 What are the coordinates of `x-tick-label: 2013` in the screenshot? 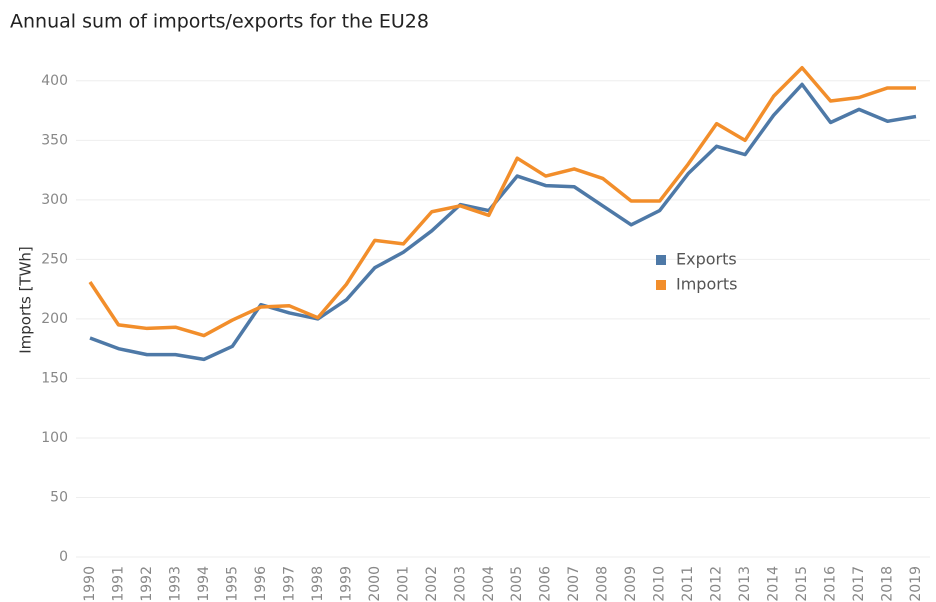 It's located at (745, 584).